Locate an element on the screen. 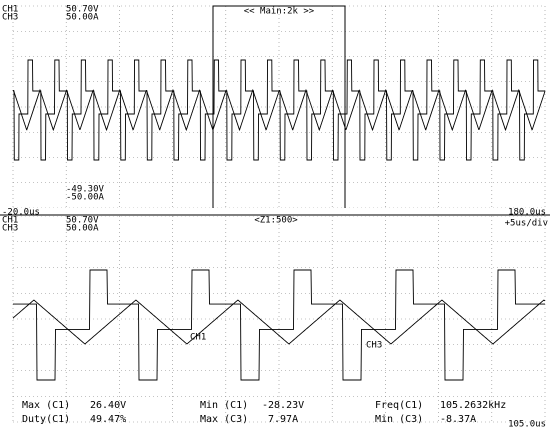 This screenshot has width=550, height=433. meas-value: 105.2632kHz is located at coordinates (473, 405).